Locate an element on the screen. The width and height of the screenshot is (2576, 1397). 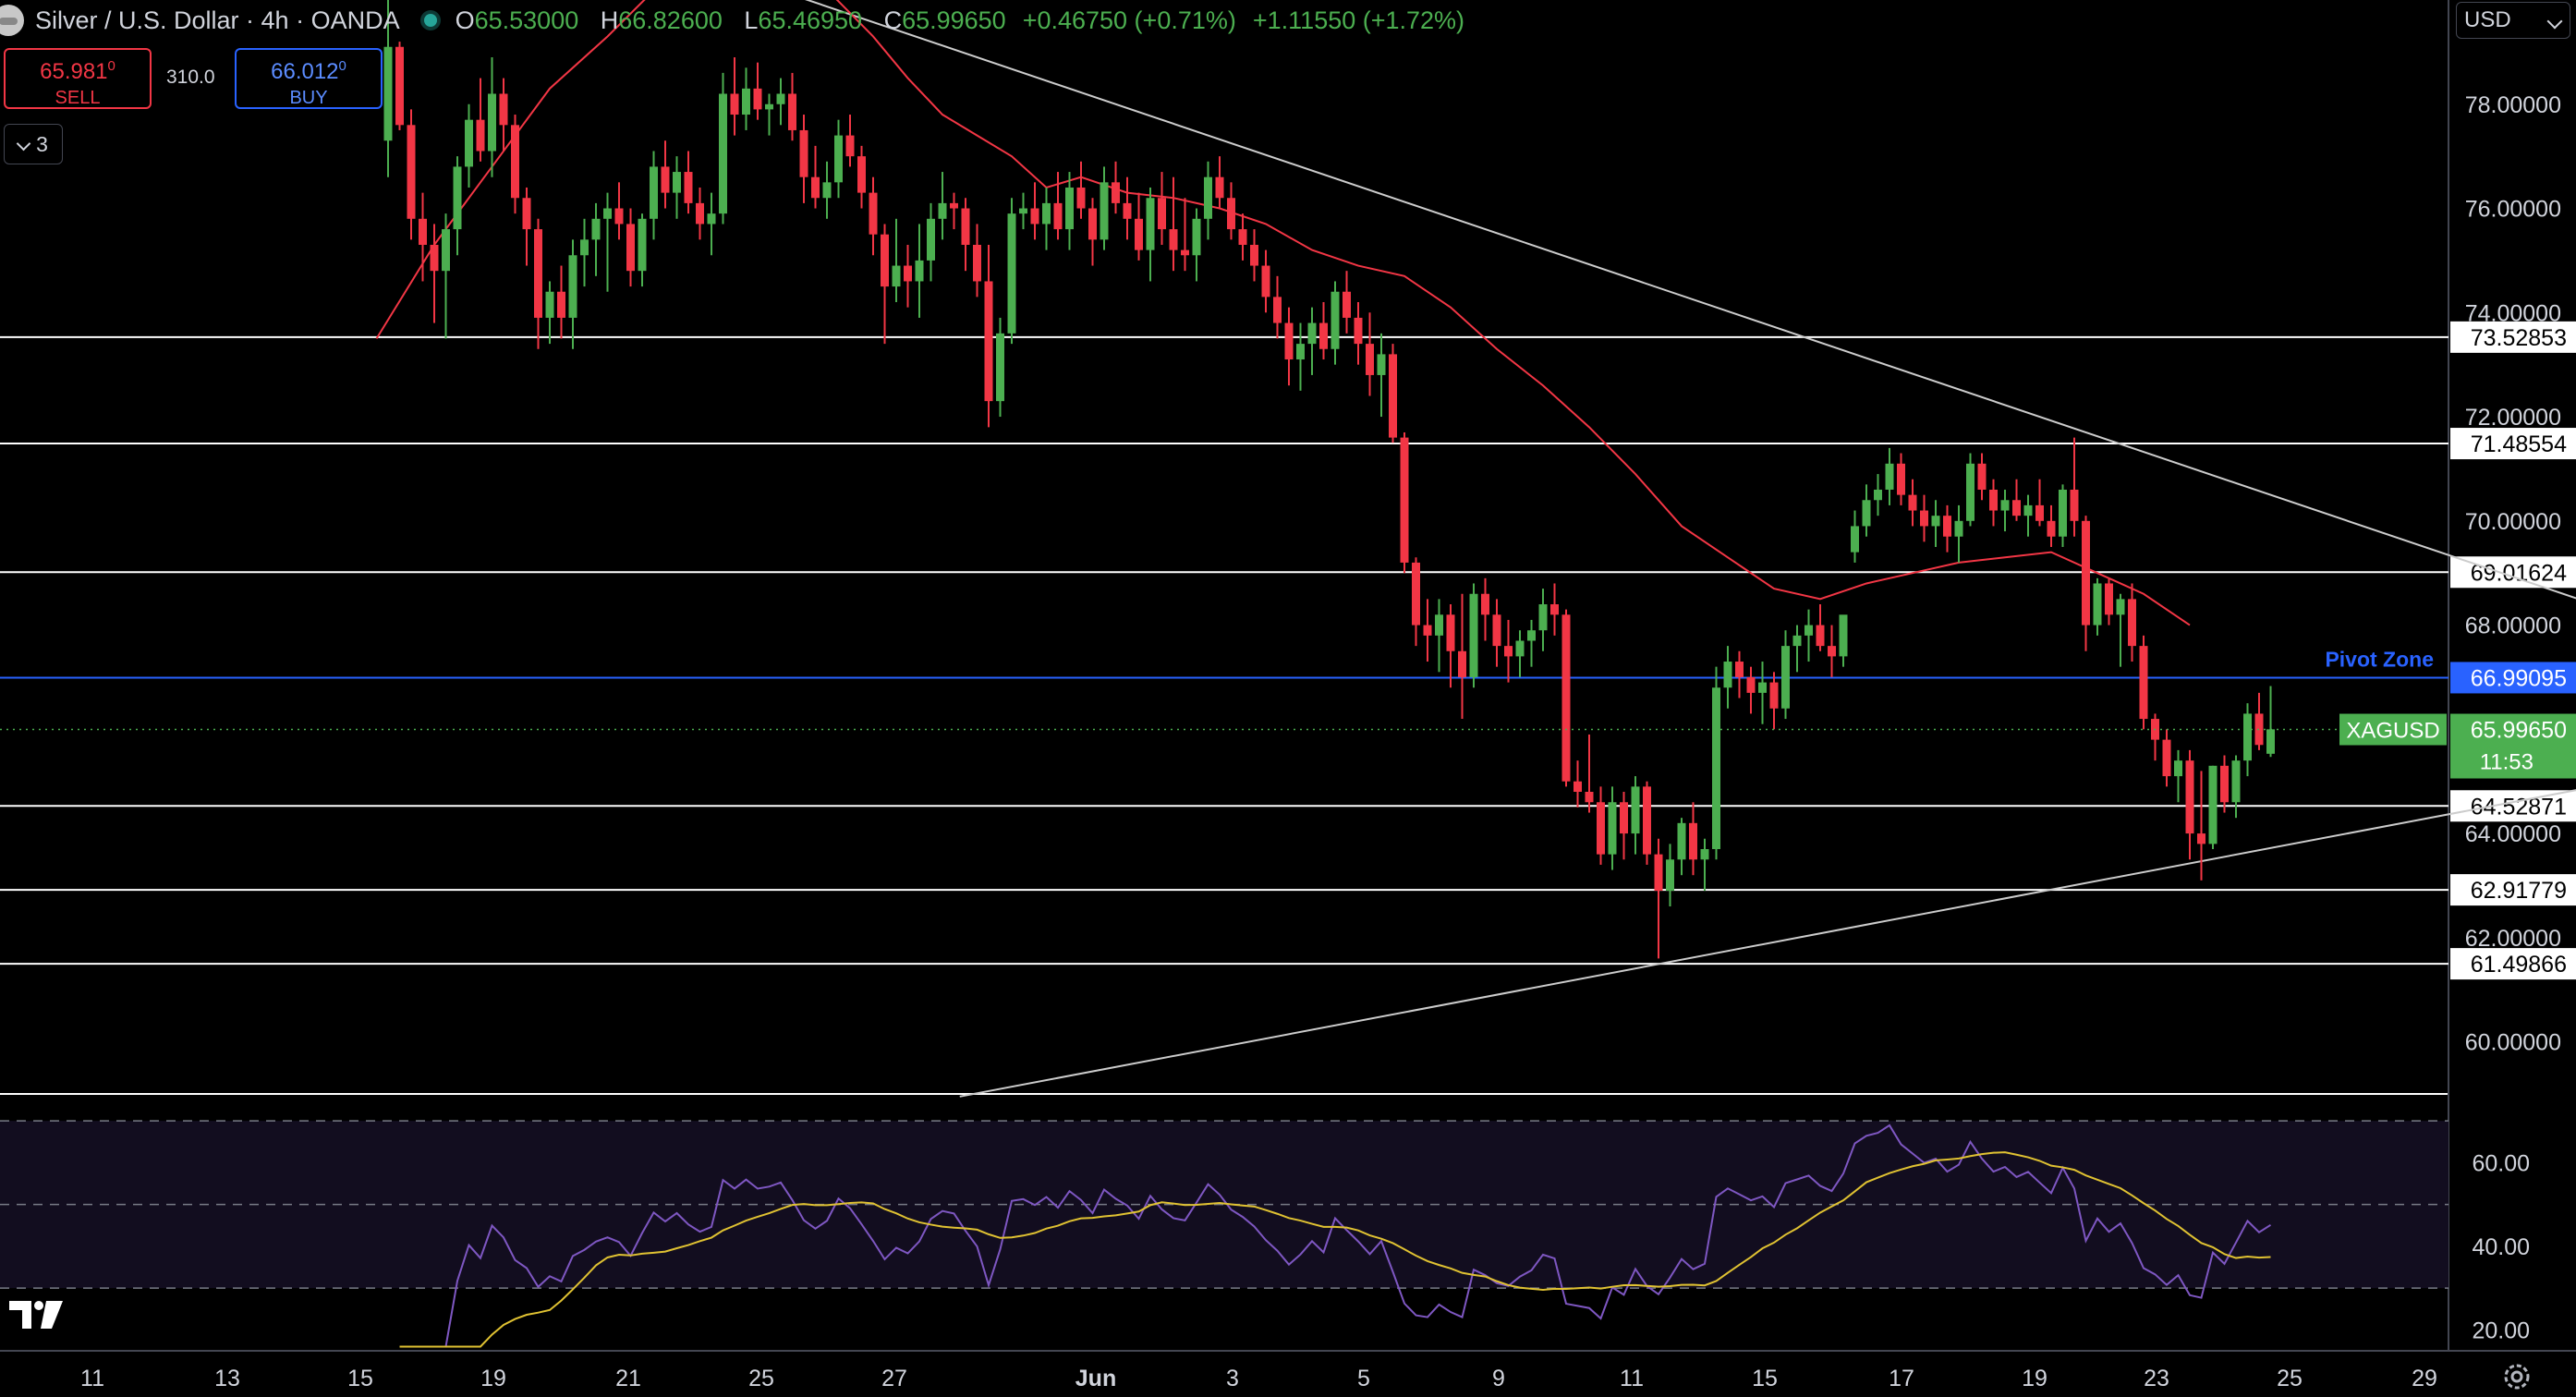
y-tick-label: 72.00000 is located at coordinates (2513, 418).